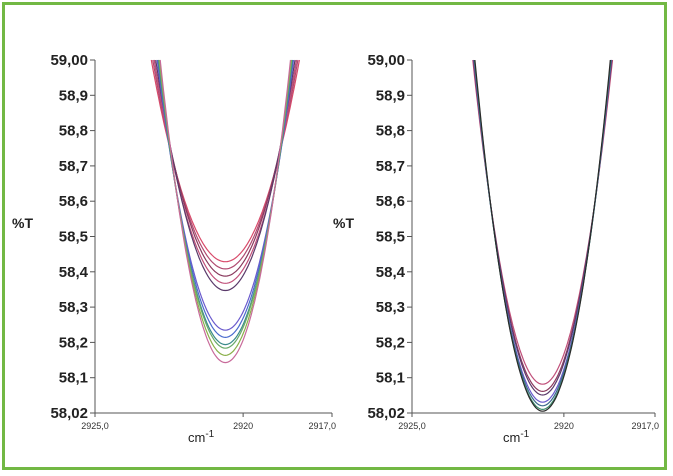  I want to click on left-x-label-text: cm, so click(196, 437).